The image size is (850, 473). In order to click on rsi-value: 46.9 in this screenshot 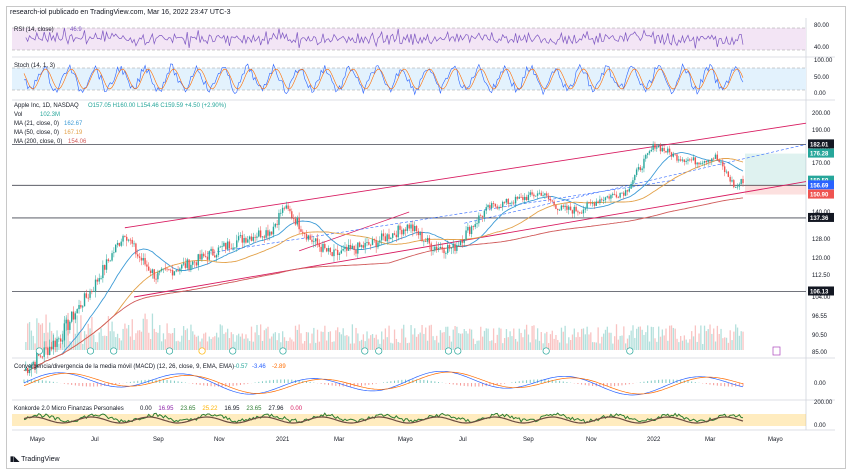, I will do `click(76, 30)`.